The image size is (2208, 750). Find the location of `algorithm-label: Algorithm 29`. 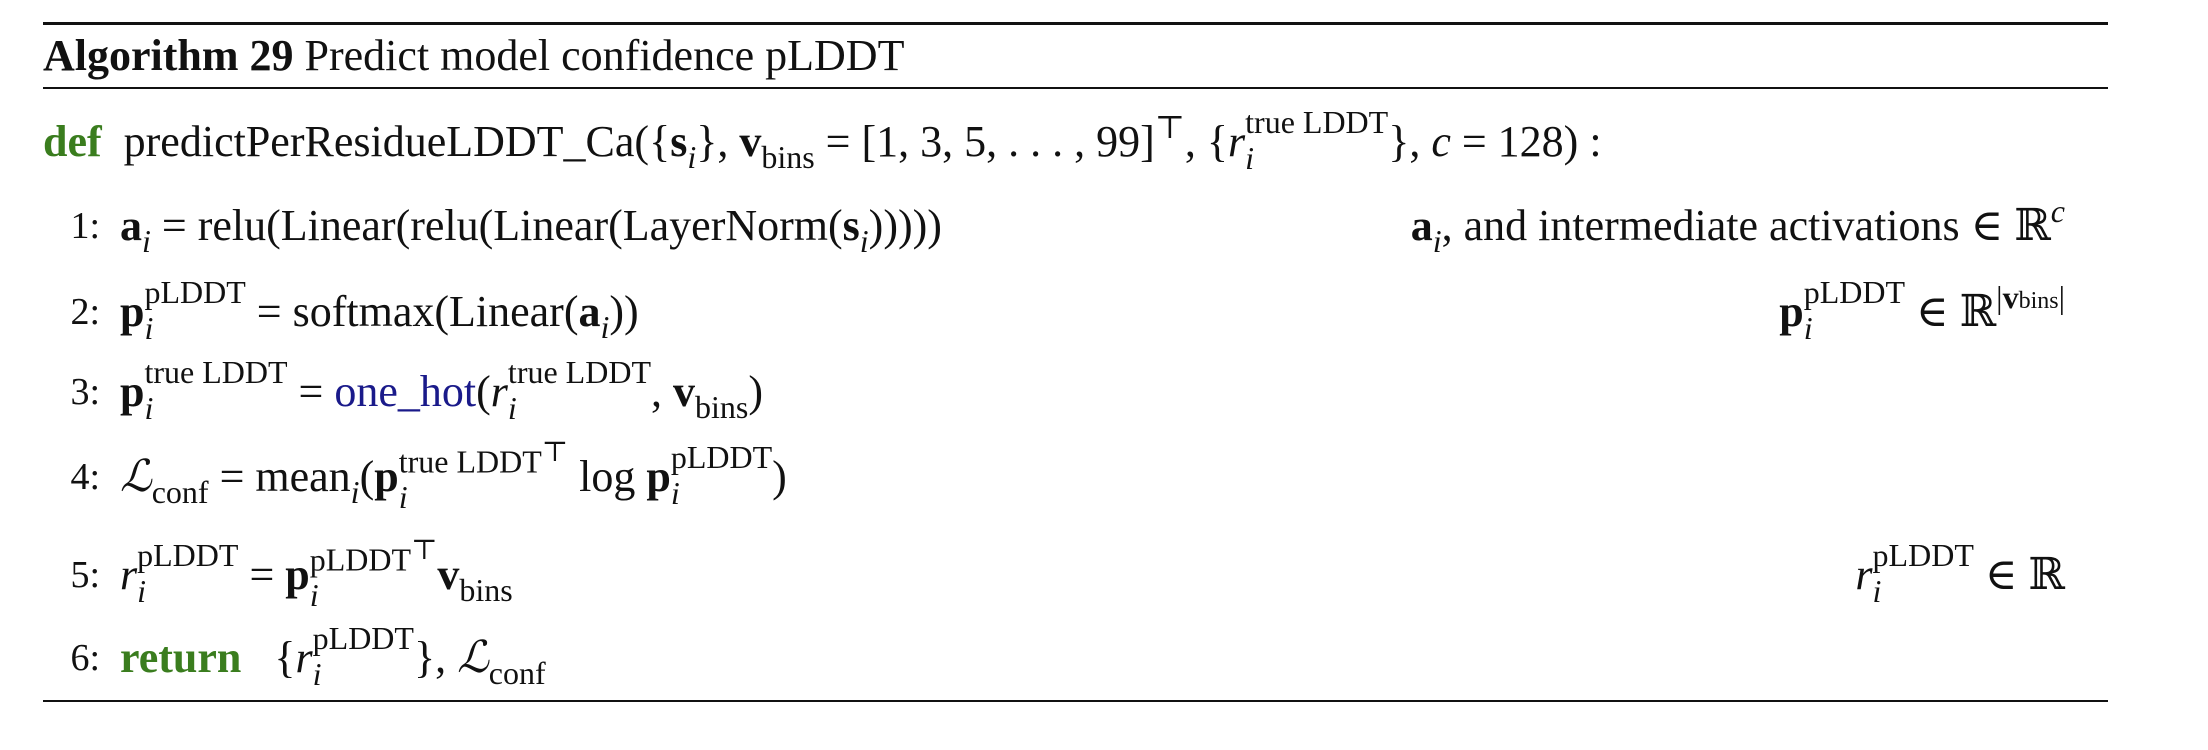

algorithm-label: Algorithm 29 is located at coordinates (168, 55).